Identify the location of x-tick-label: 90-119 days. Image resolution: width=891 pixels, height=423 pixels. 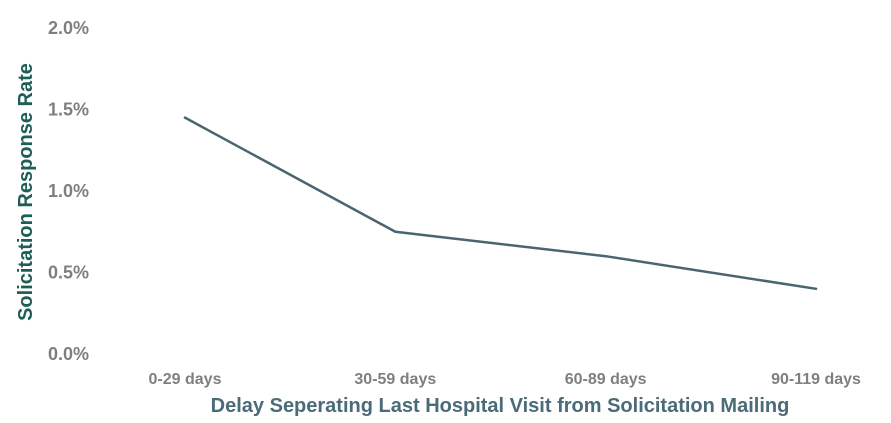
(816, 379).